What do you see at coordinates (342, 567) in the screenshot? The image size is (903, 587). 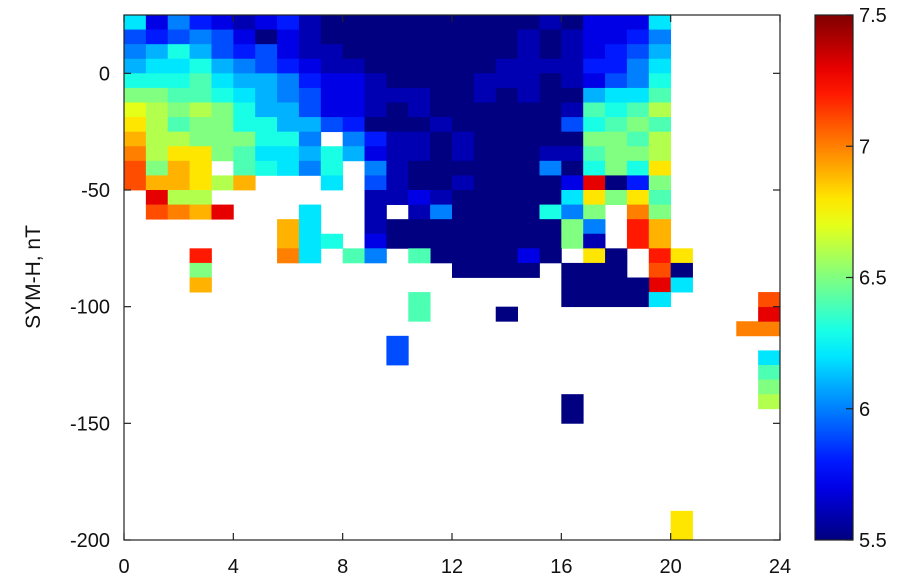 I see `x-tick-label: 8` at bounding box center [342, 567].